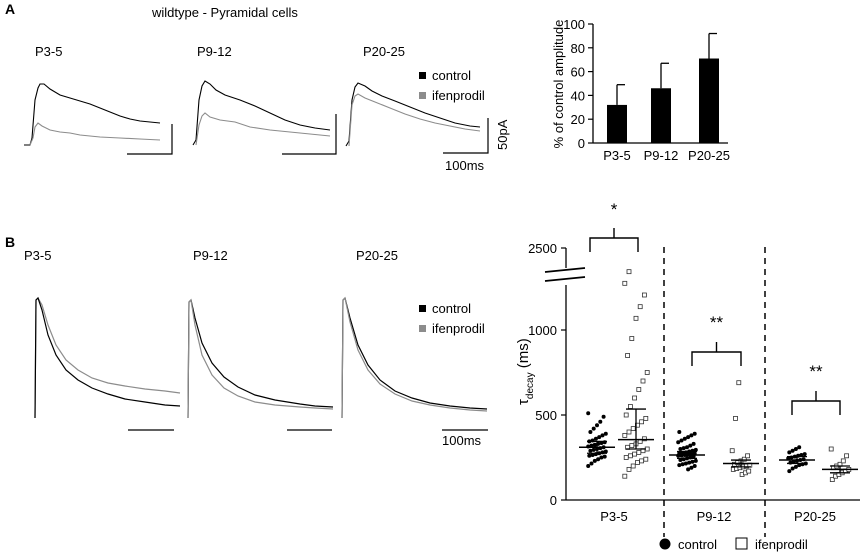 The height and width of the screenshot is (555, 863). Describe the element at coordinates (452, 318) in the screenshot. I see `panel-b-legend: control ifenprodil` at that location.